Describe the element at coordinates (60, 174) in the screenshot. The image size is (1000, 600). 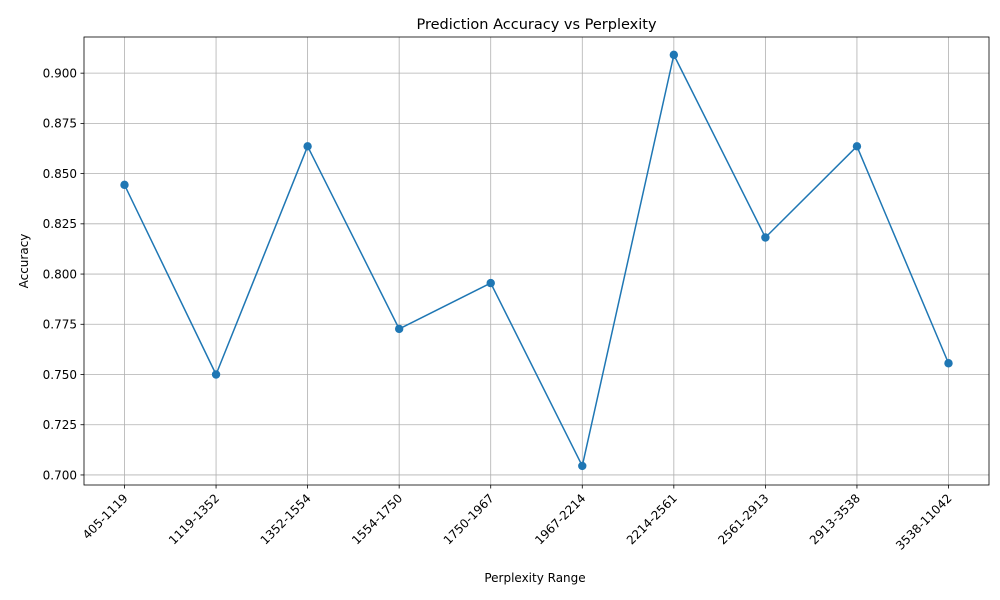
I see `y-tick-label: 0.850` at that location.